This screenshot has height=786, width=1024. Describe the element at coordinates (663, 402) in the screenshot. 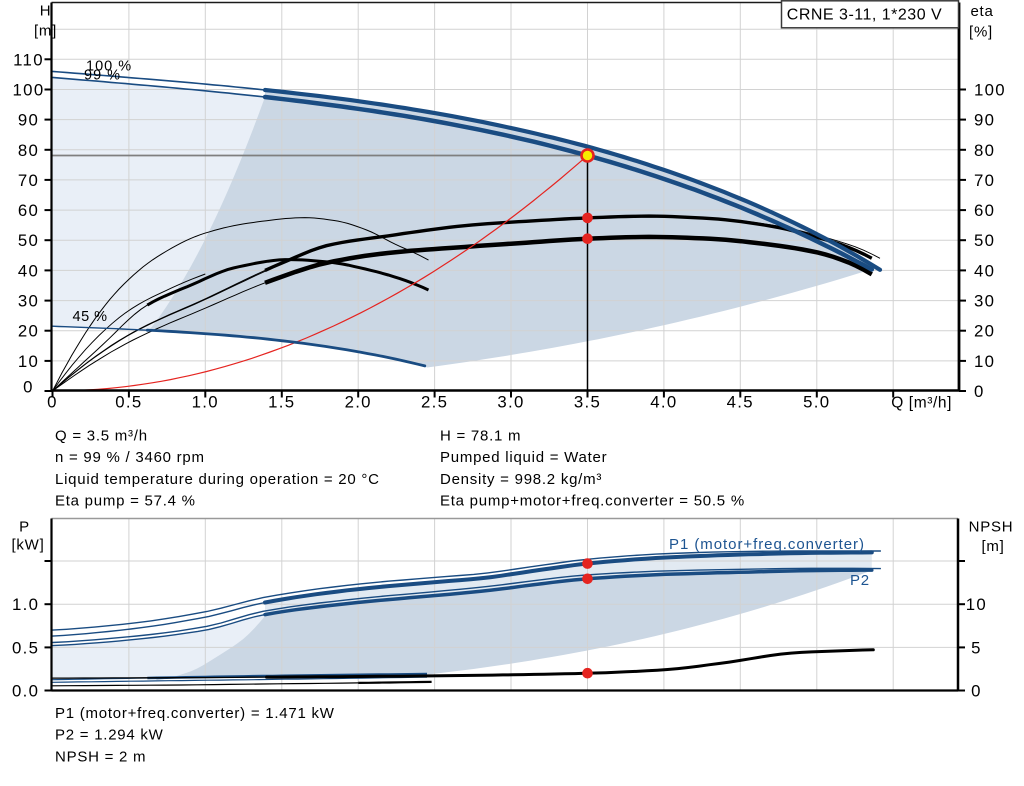

I see `svg-text: 4.0` at that location.